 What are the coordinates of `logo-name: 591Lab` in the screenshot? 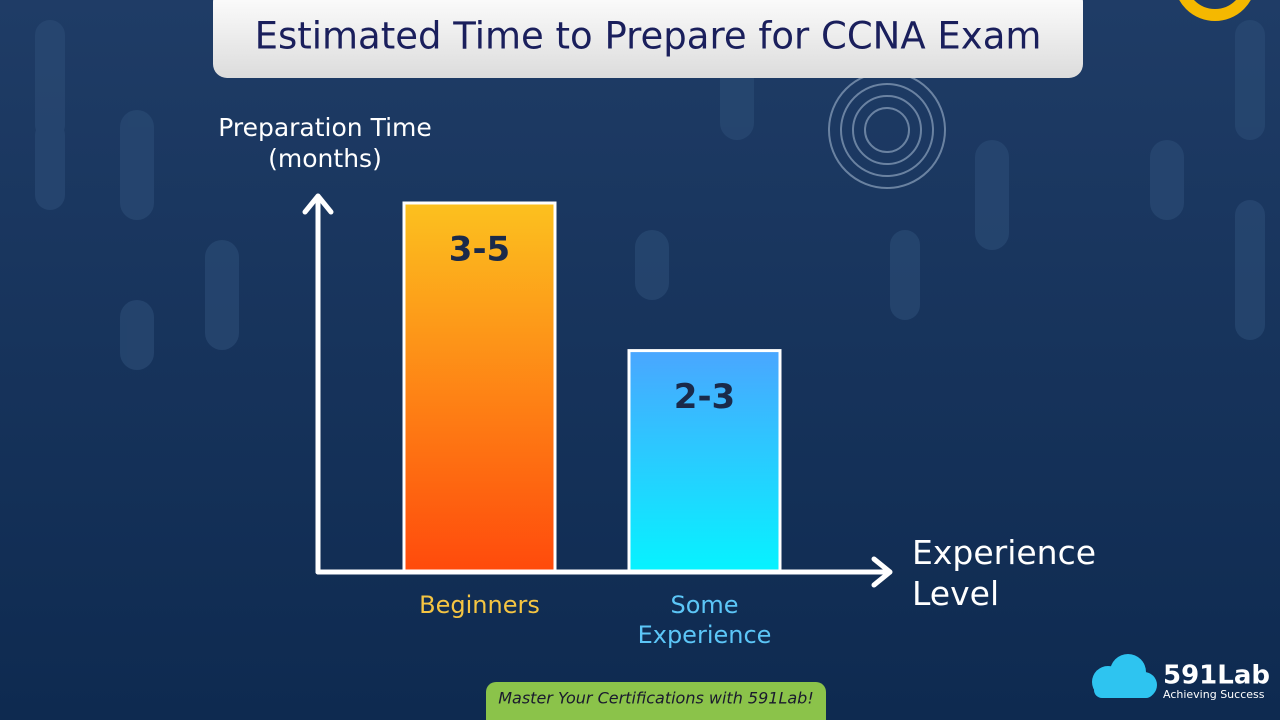 It's located at (1216, 676).